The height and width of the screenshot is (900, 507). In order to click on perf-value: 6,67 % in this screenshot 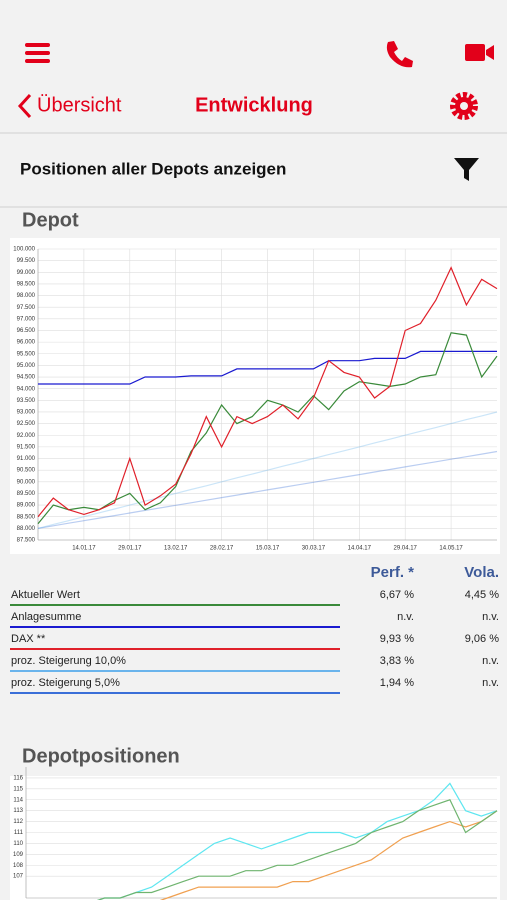, I will do `click(397, 595)`.